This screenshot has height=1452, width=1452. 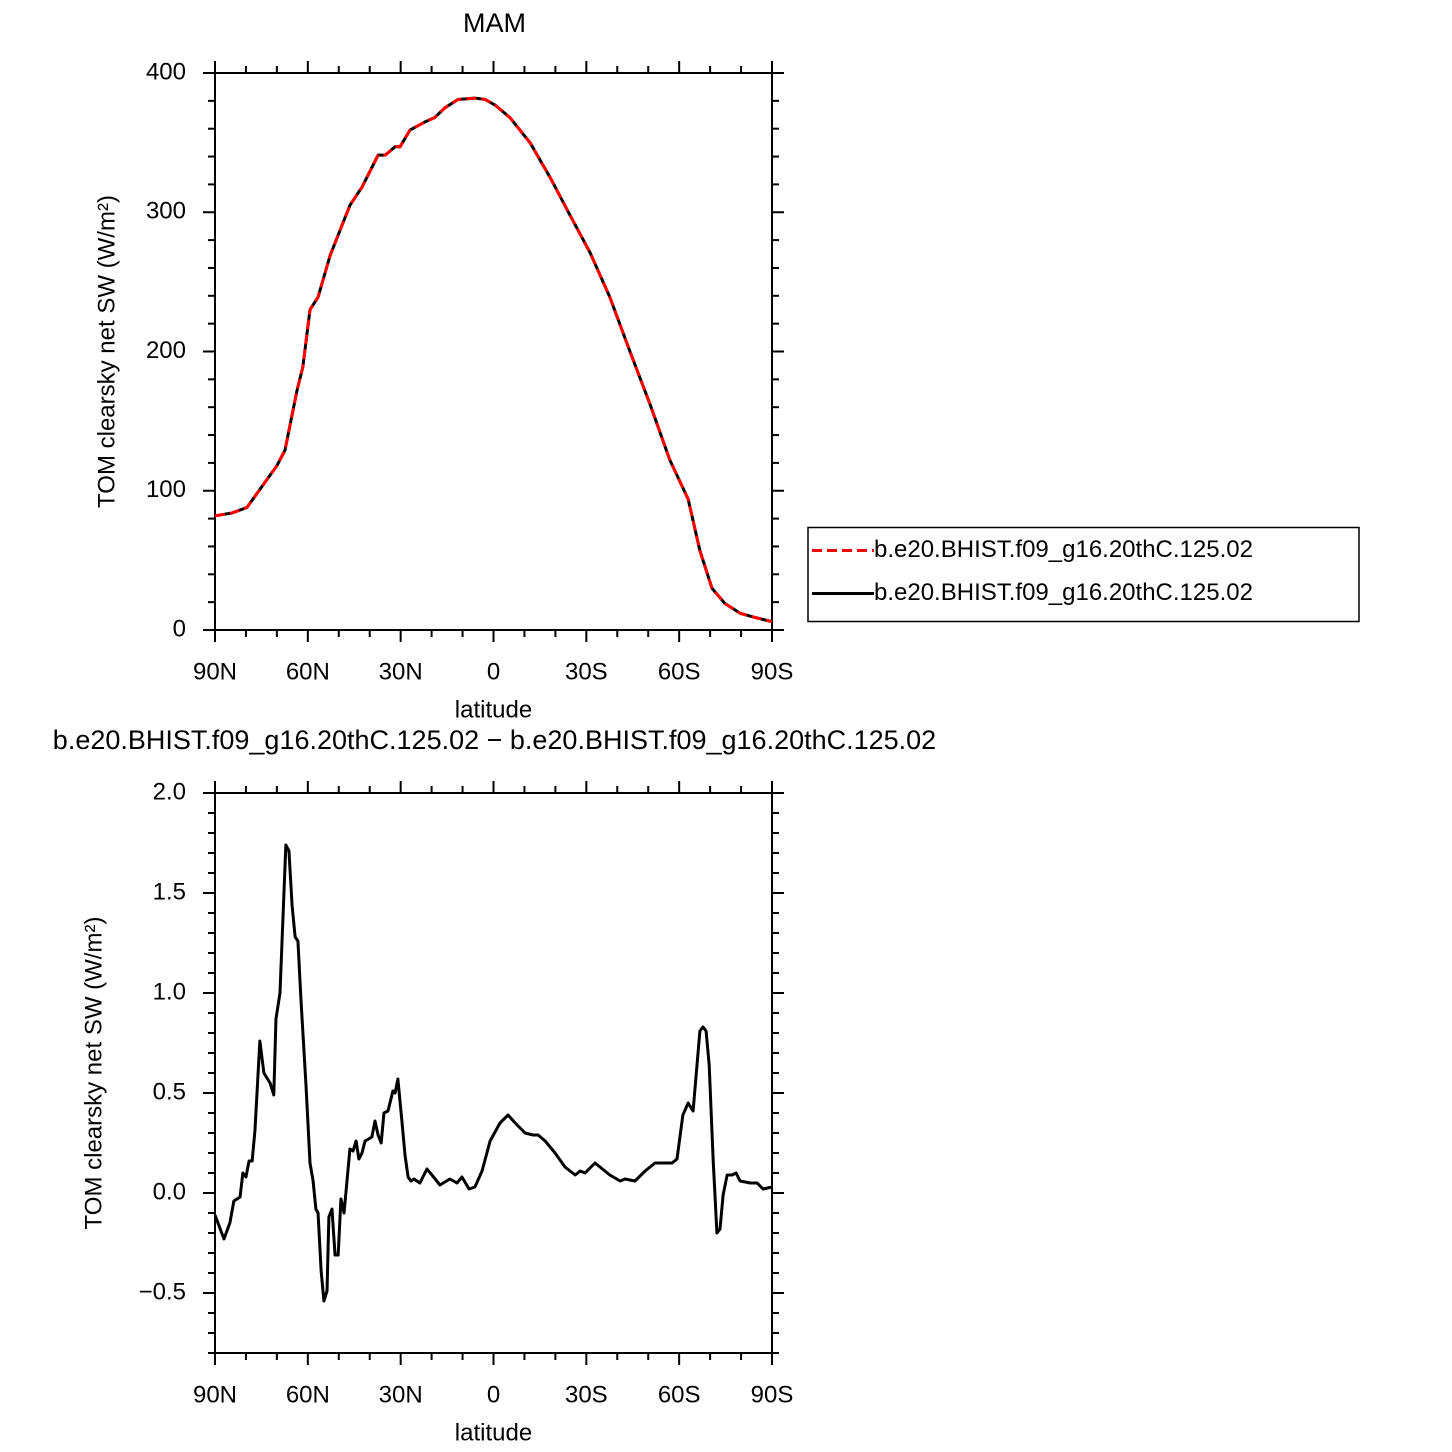 I want to click on y-tick-label: 100, so click(x=166, y=489).